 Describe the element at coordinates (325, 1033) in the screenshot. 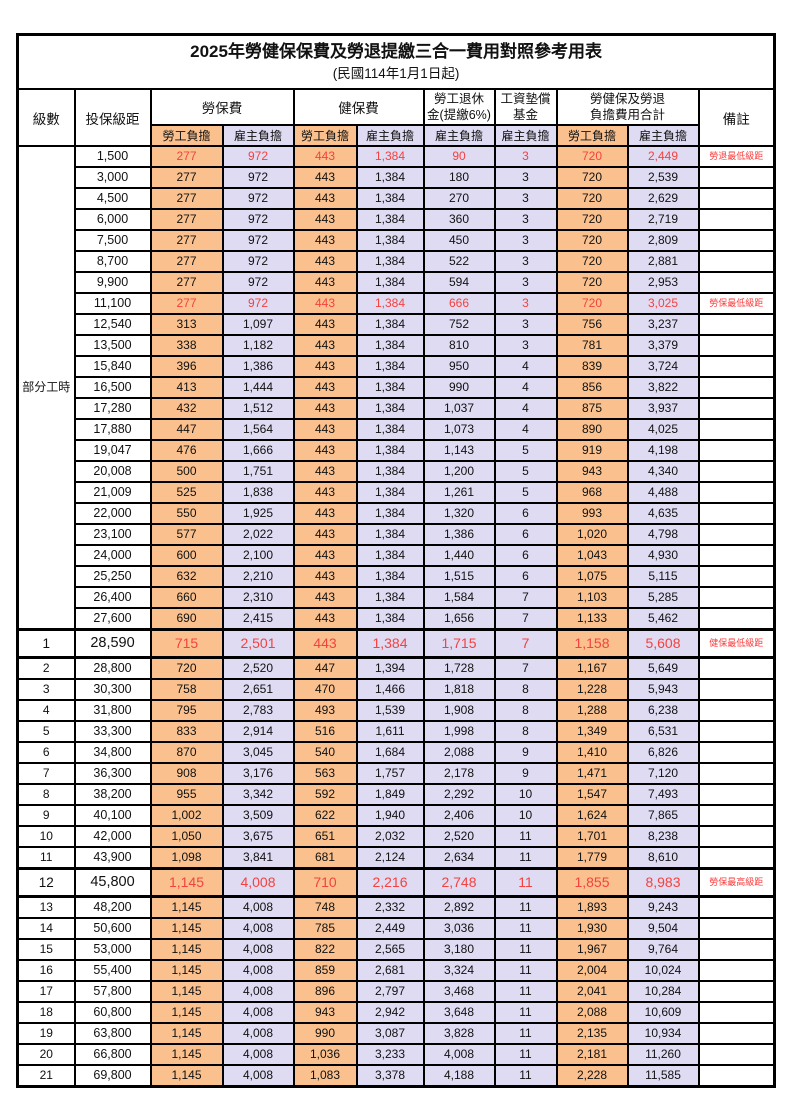

I see `value-cell: 990` at that location.